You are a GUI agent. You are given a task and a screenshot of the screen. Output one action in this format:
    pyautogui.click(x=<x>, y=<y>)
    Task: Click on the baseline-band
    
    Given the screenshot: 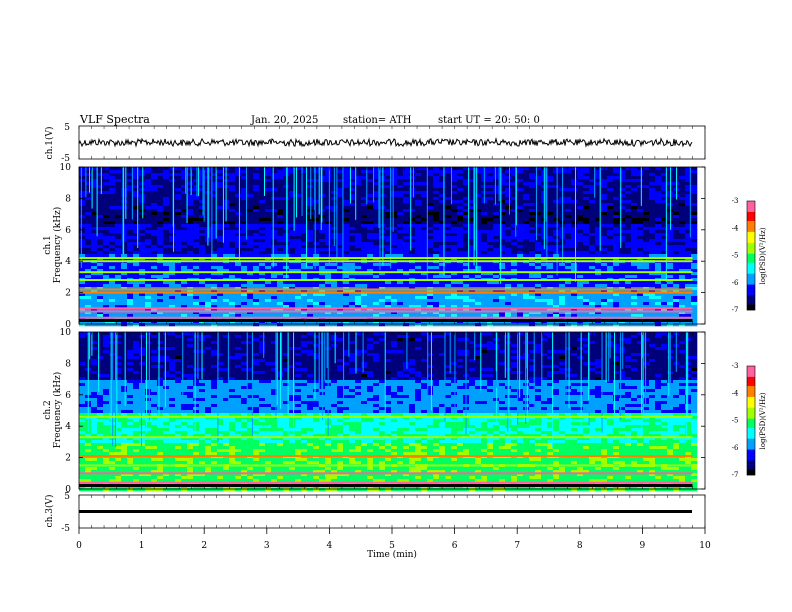 What is the action you would take?
    pyautogui.click(x=386, y=320)
    